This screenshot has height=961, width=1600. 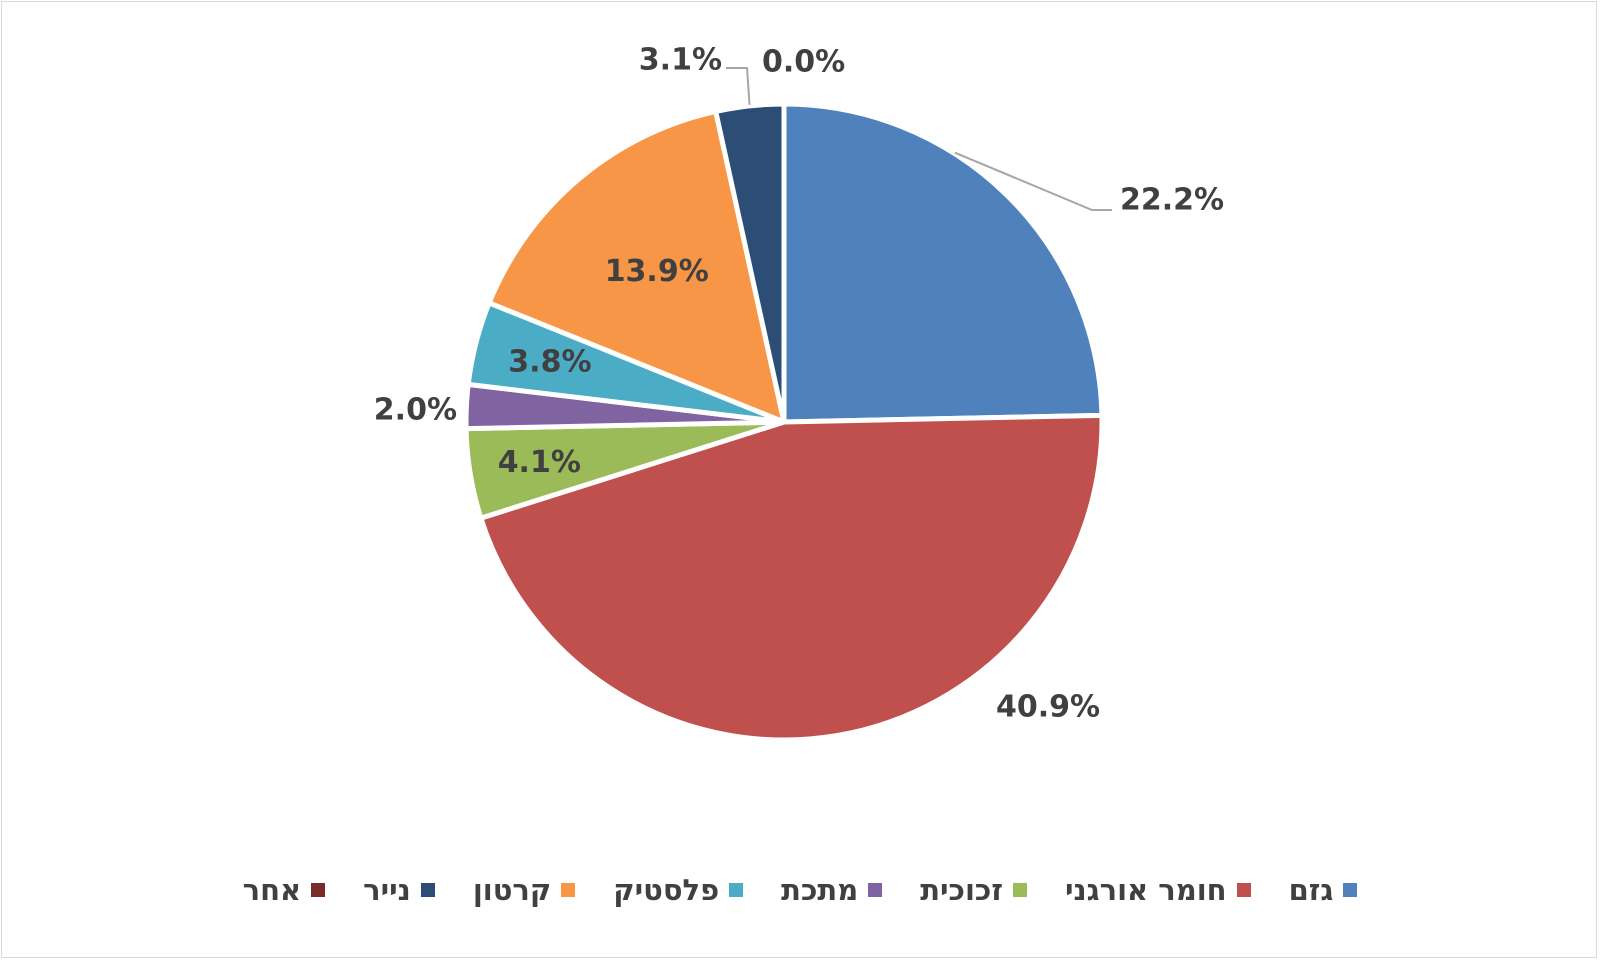 I want to click on data-label-6: 3.1%, so click(x=680, y=60).